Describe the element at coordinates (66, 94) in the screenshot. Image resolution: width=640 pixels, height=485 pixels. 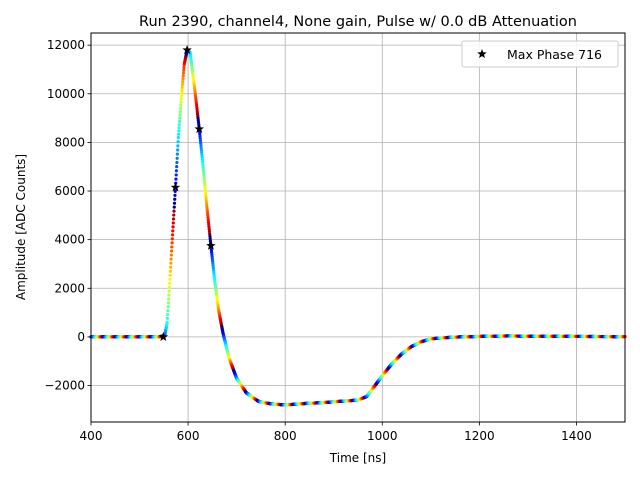
I see `y-tick-label: 10000` at that location.